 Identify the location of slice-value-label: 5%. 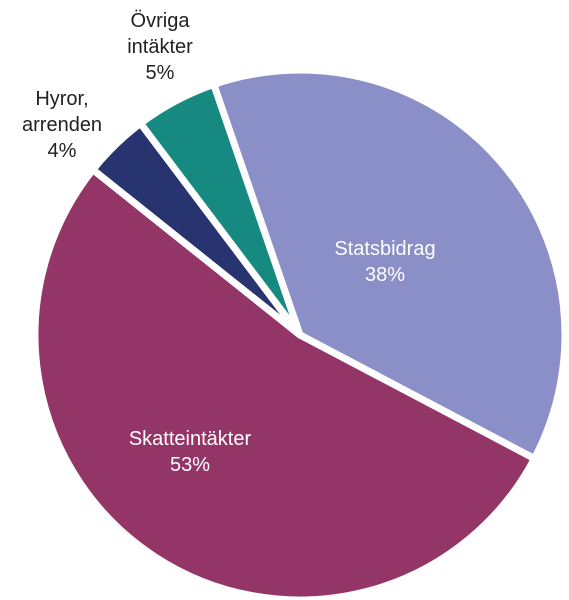
(160, 73).